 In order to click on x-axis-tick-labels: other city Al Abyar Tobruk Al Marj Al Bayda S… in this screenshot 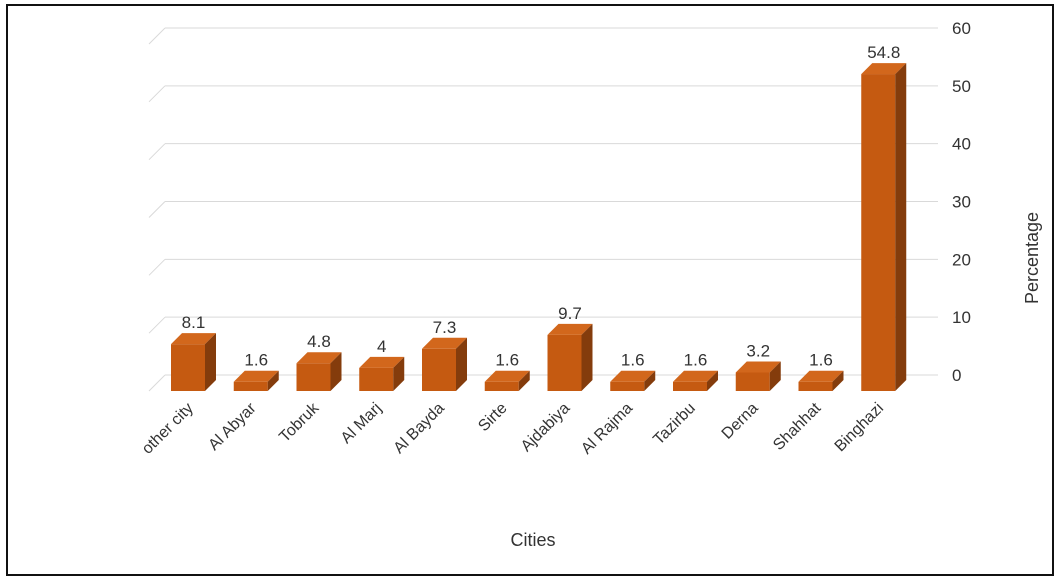, I will do `click(513, 428)`.